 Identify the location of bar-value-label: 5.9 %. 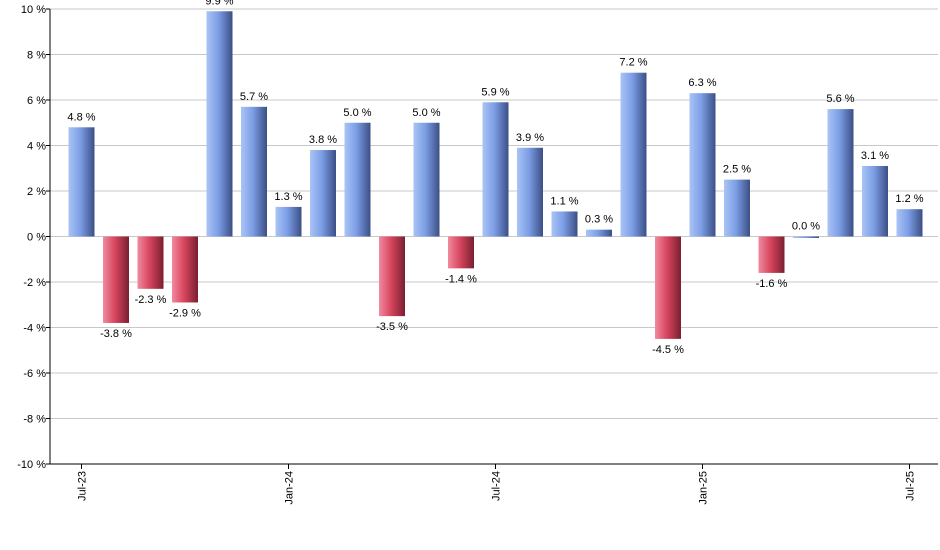
(495, 92).